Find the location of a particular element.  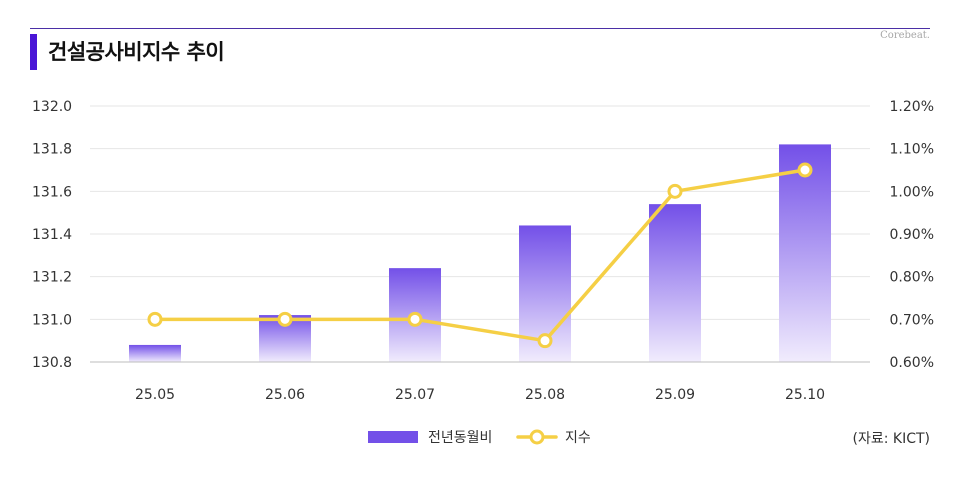

left-axis: 132.0 131.8 131.6 131.4 131.2 131.0 130.8 is located at coordinates (52, 235).